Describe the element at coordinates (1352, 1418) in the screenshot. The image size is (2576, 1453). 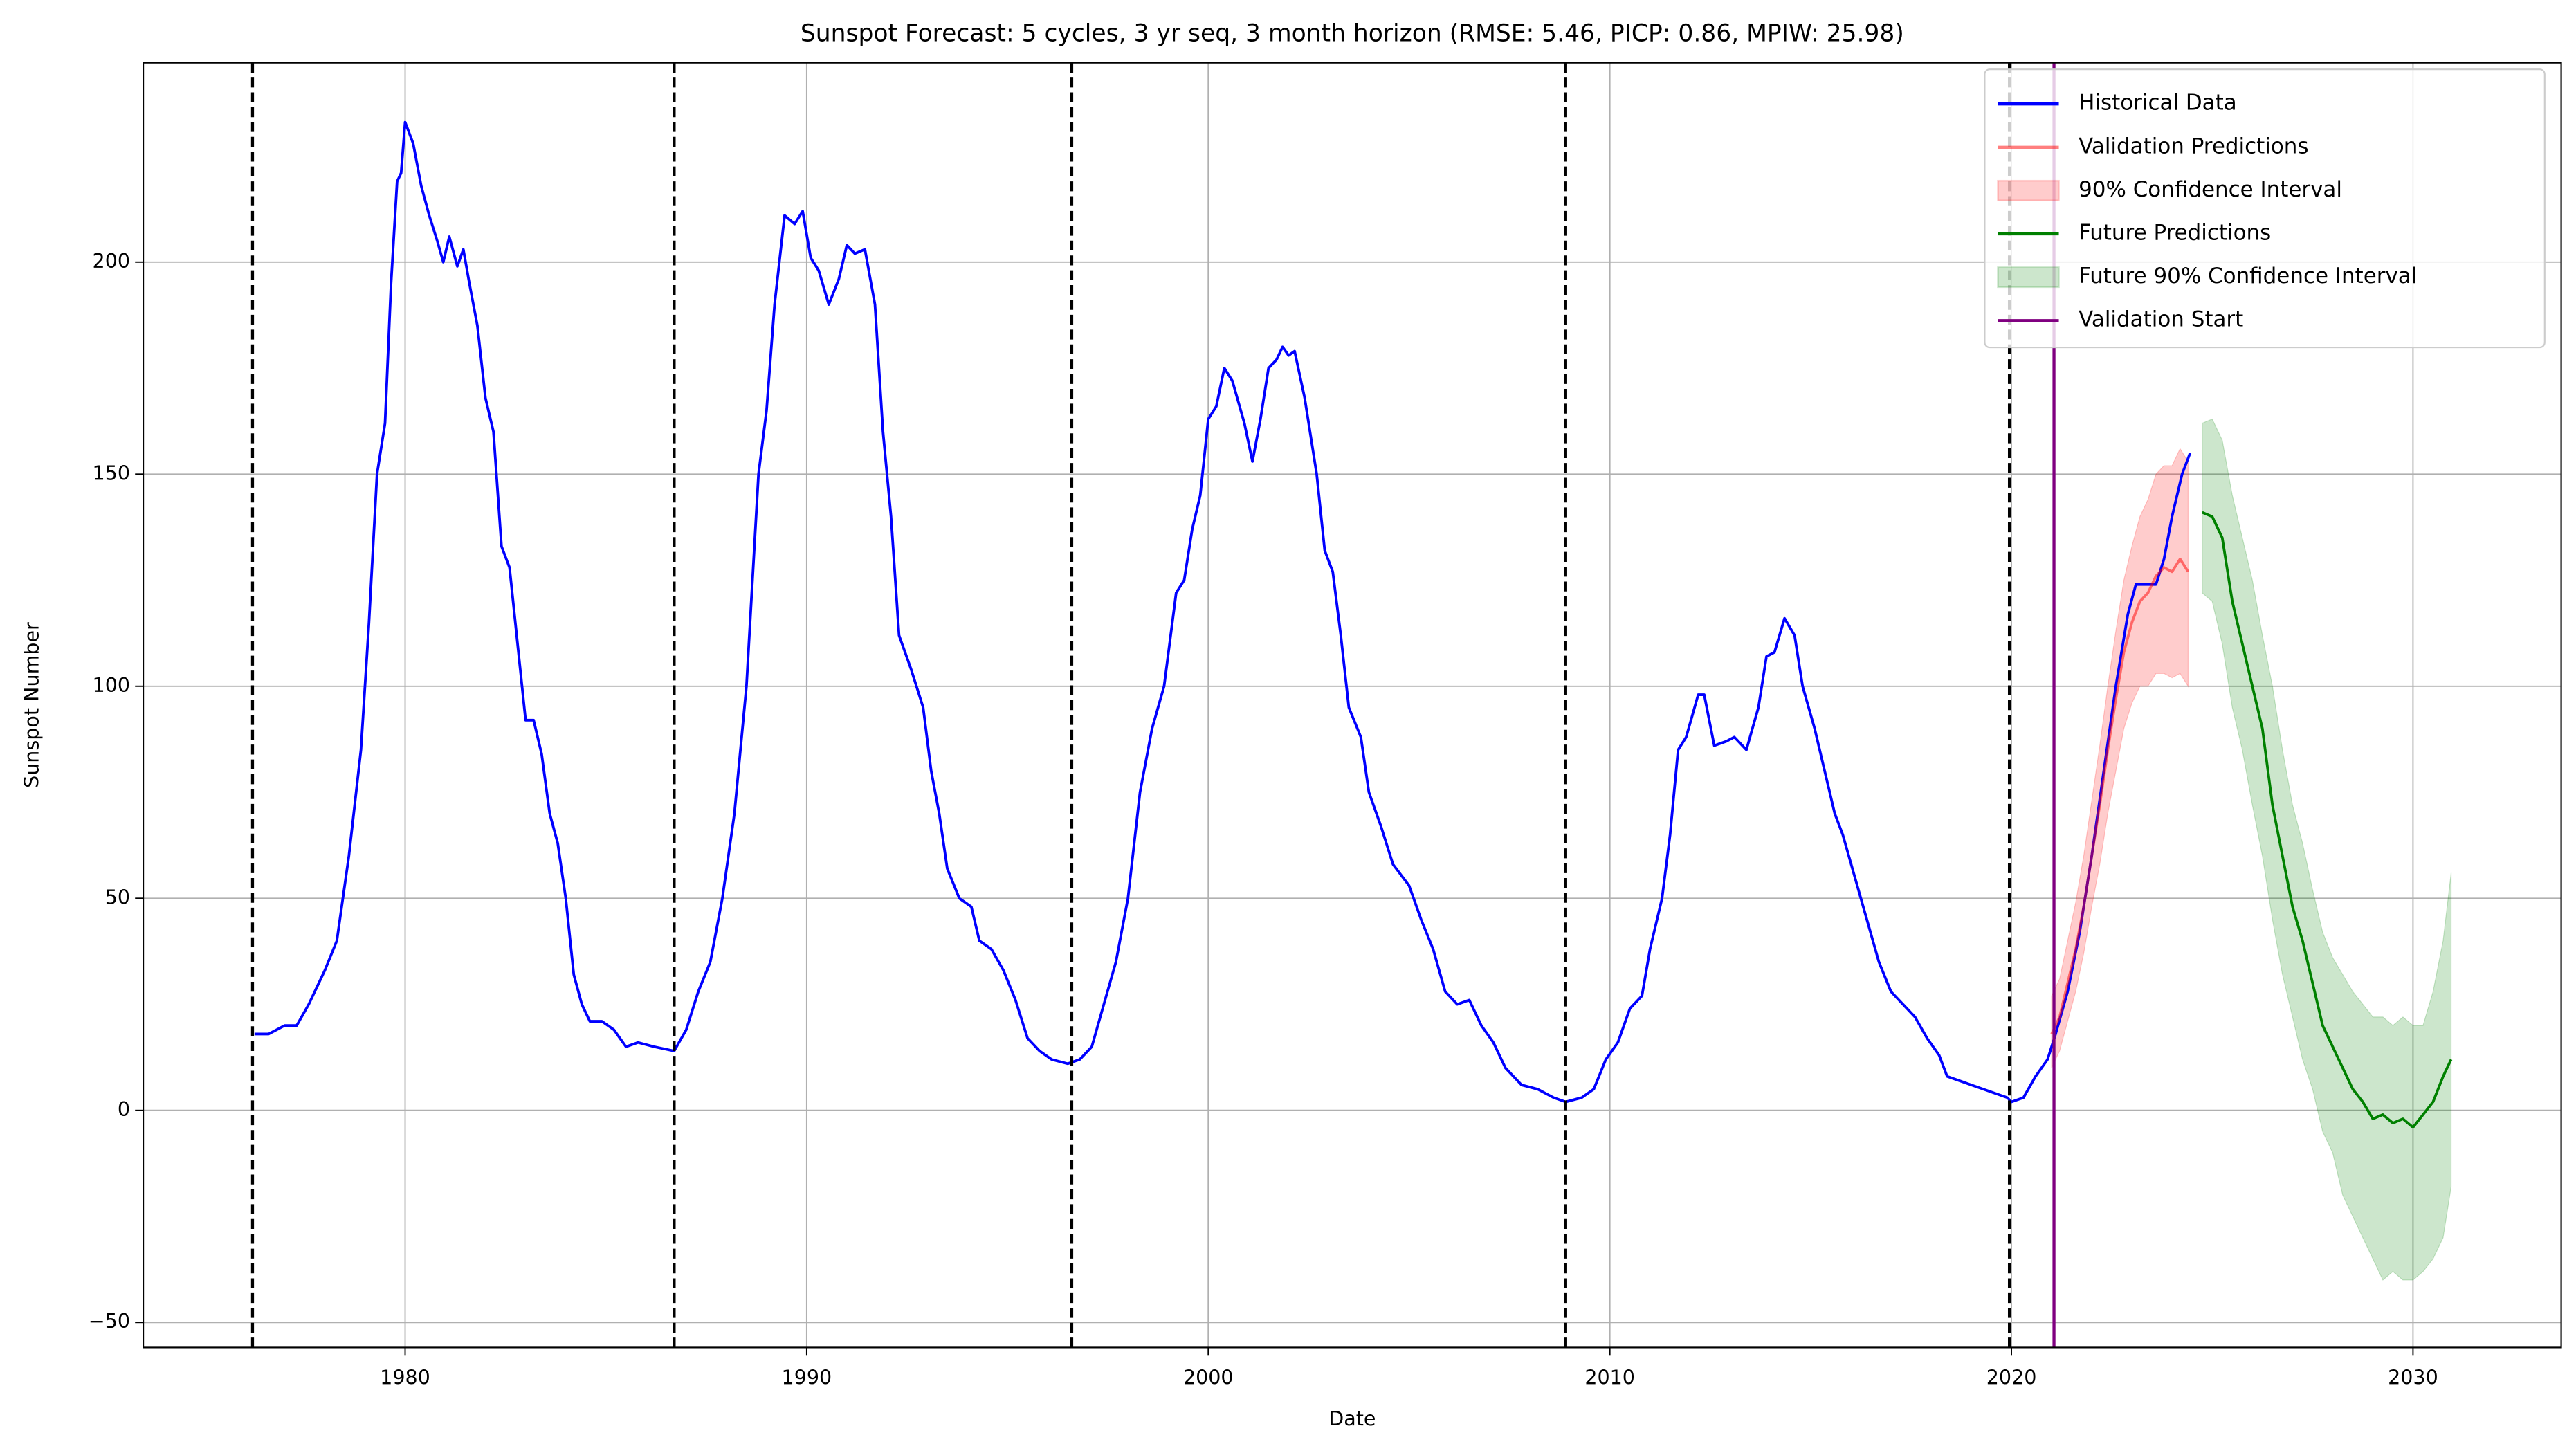
I see `x-axis-label: Date` at that location.